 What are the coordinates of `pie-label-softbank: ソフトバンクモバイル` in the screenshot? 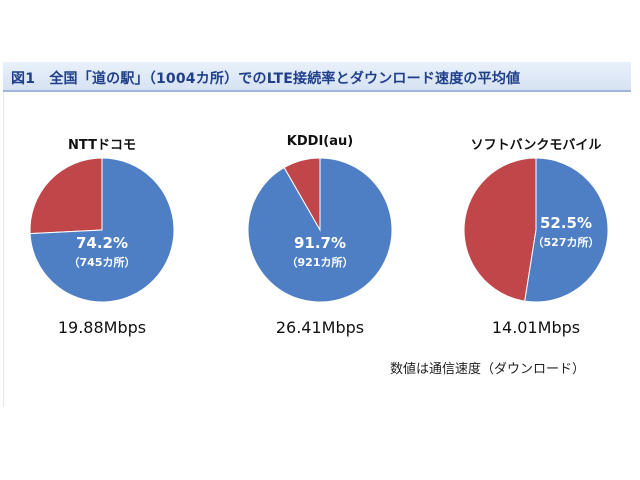 It's located at (536, 145).